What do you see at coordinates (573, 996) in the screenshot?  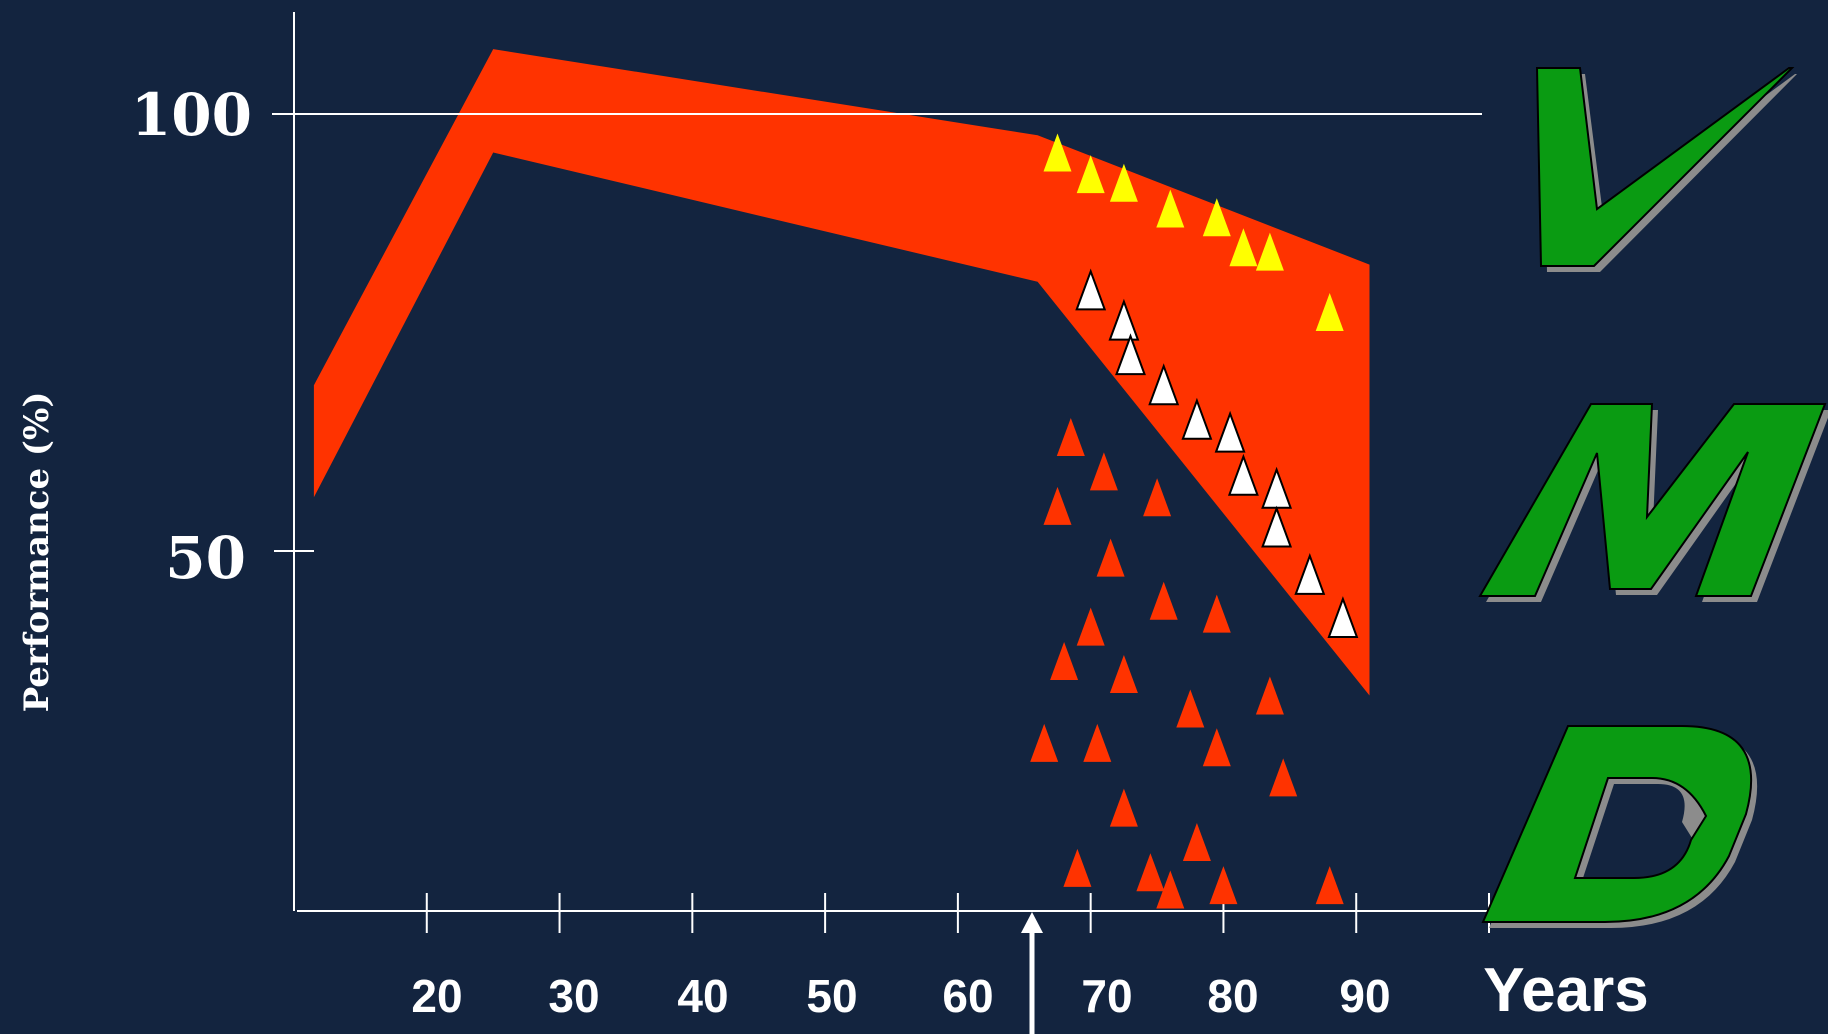 I see `x-tick-label-30: 30` at bounding box center [573, 996].